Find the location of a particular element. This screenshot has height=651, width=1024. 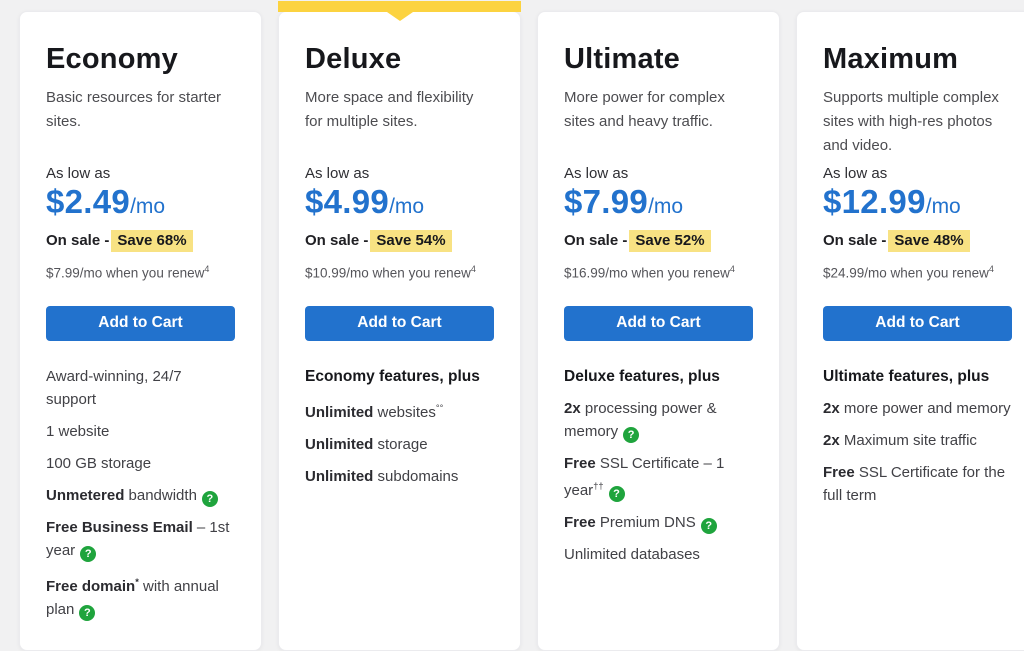

price-line: $7.99/mo is located at coordinates (658, 205).